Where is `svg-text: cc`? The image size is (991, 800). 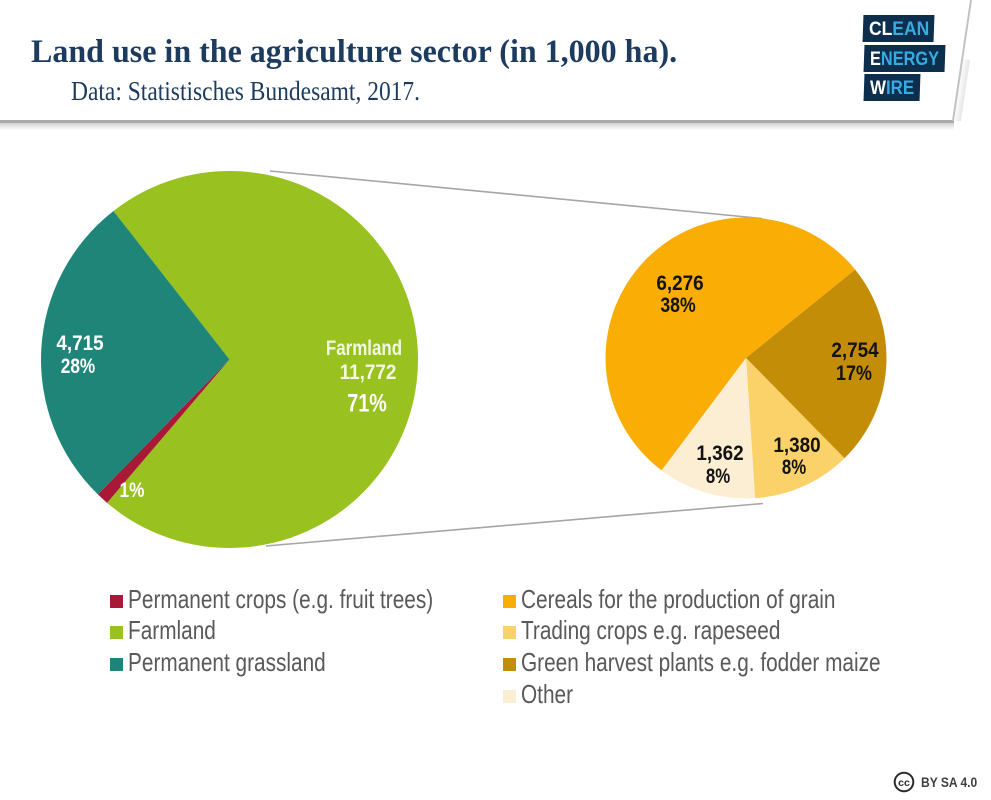 svg-text: cc is located at coordinates (904, 783).